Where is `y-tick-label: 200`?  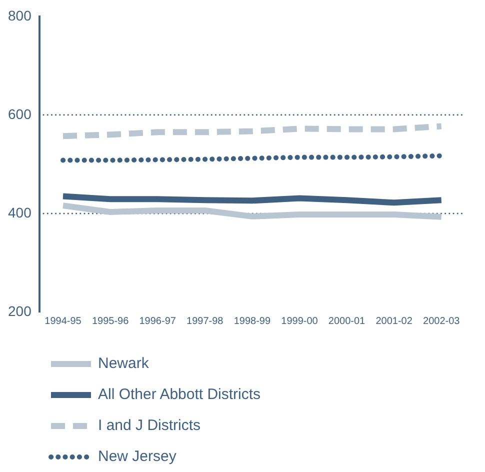 y-tick-label: 200 is located at coordinates (20, 310).